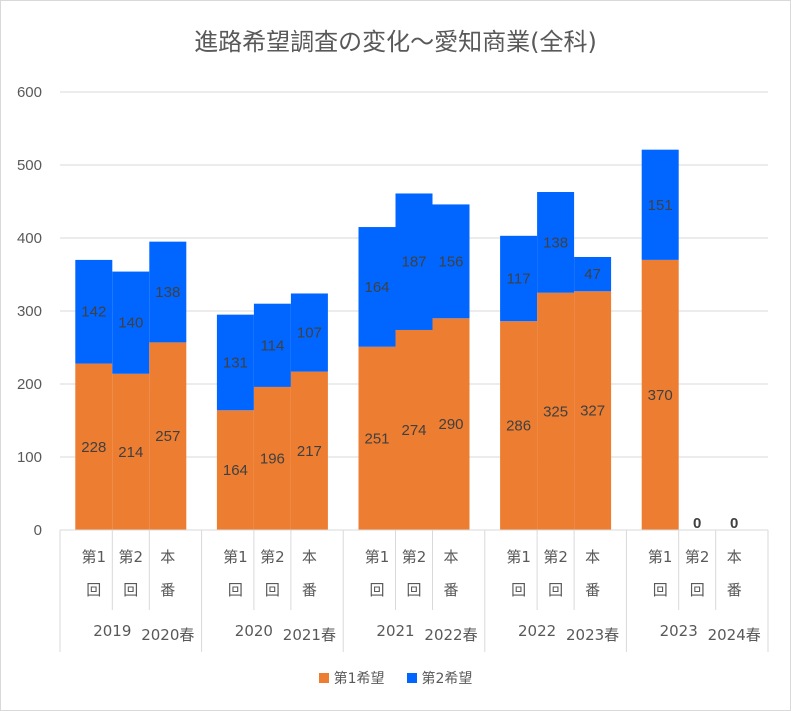 This screenshot has height=711, width=791. I want to click on data-label-series-2: 107, so click(309, 333).